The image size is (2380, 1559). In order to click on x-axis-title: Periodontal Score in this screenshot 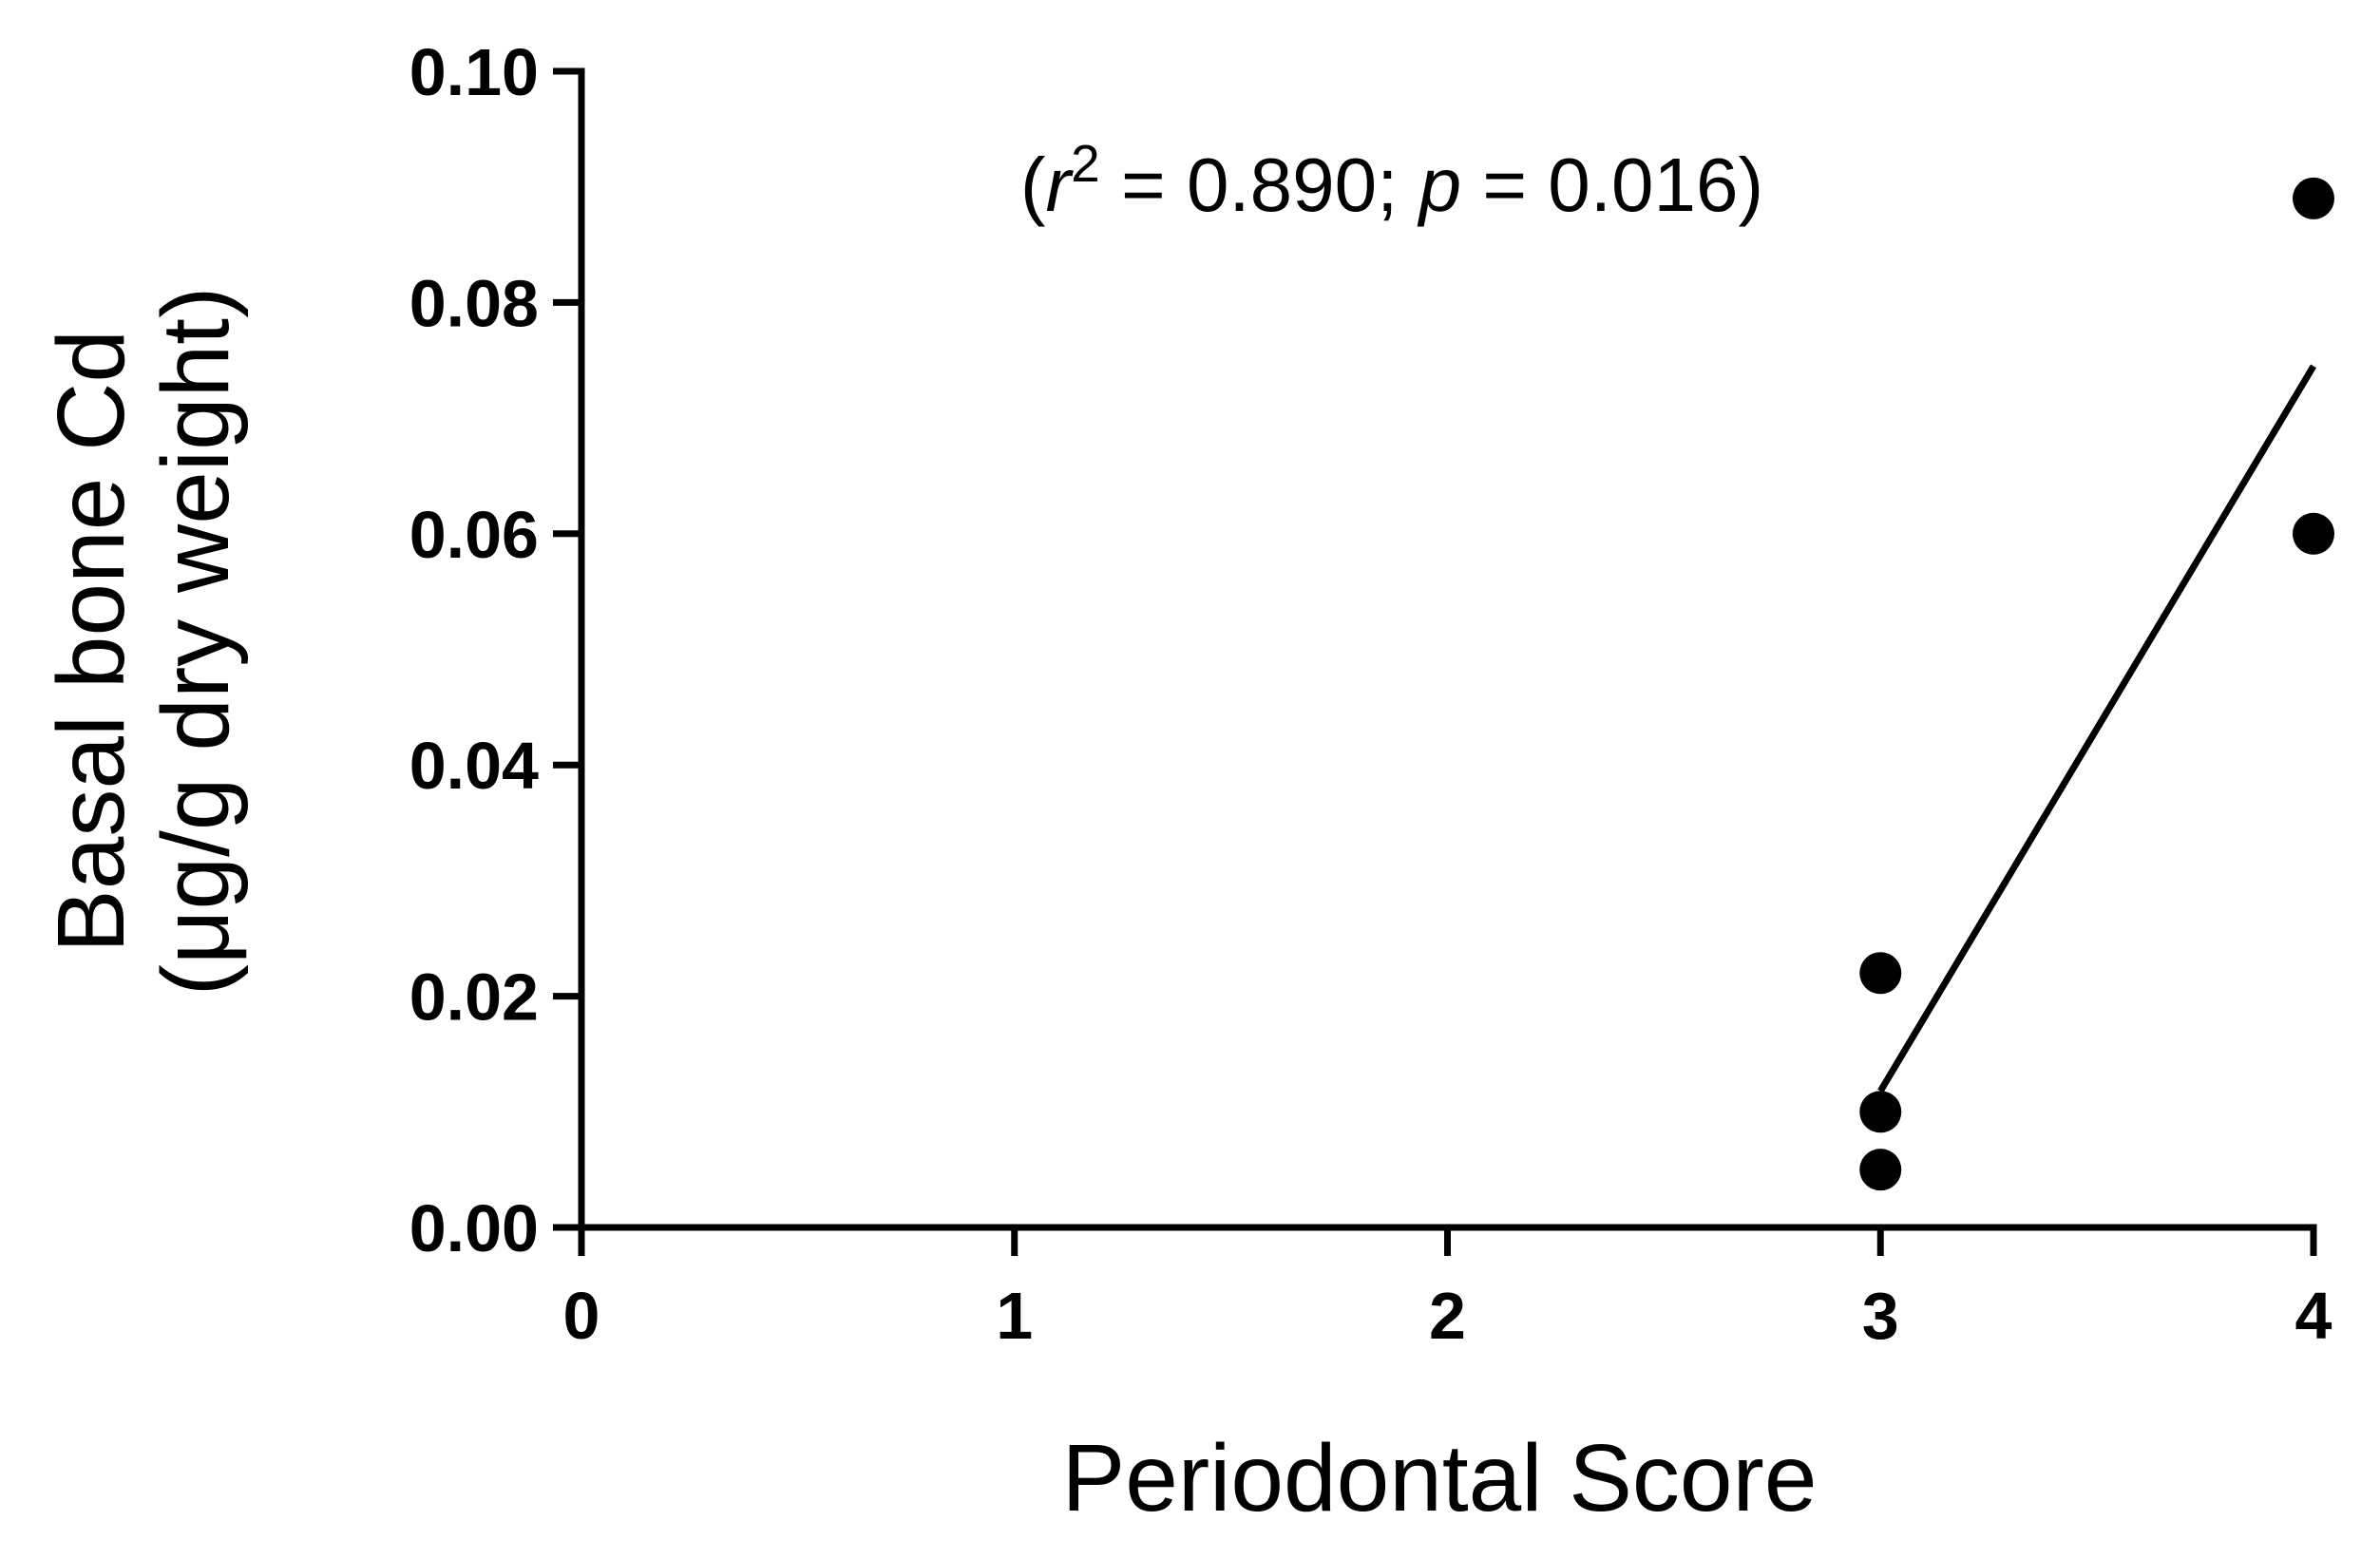, I will do `click(1440, 1478)`.